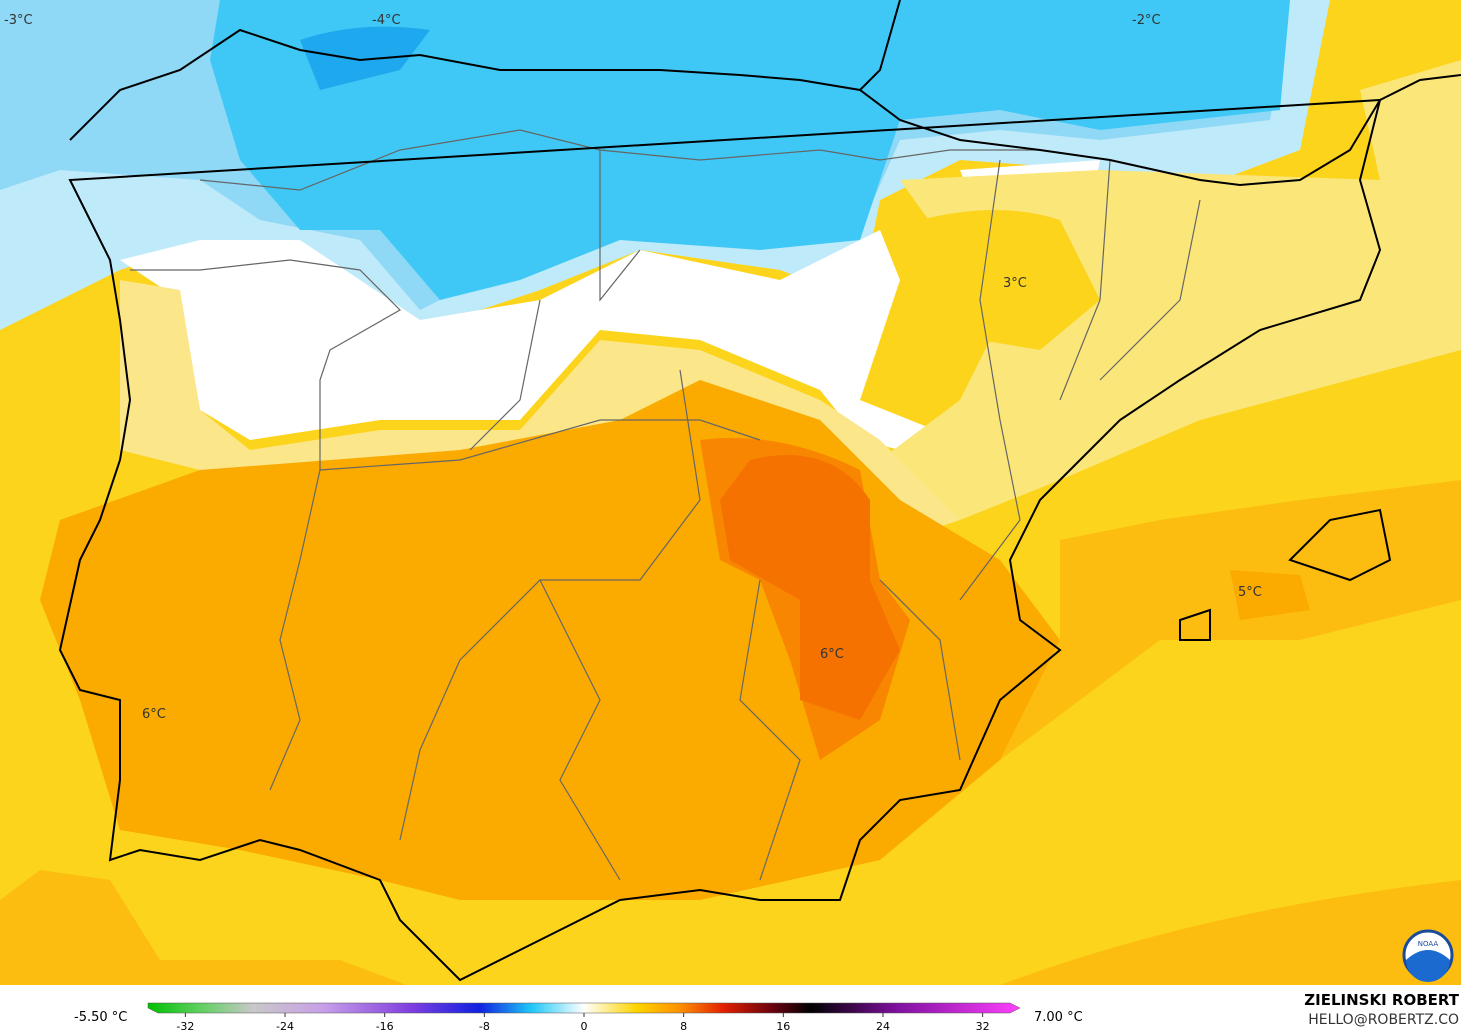  I want to click on credit-name: ZIELINSKI ROBERT, so click(1381, 1000).